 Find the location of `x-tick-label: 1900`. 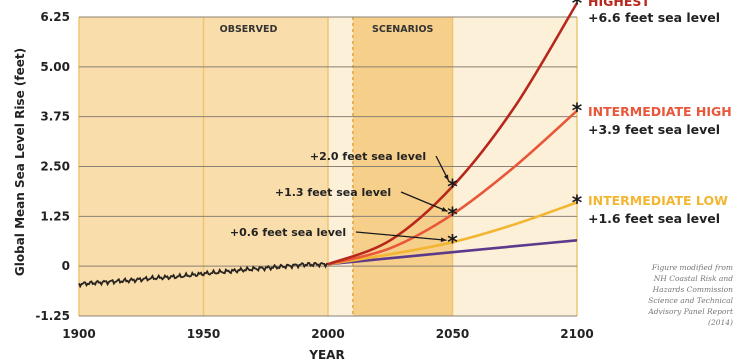

x-tick-label: 1900 is located at coordinates (78, 334).